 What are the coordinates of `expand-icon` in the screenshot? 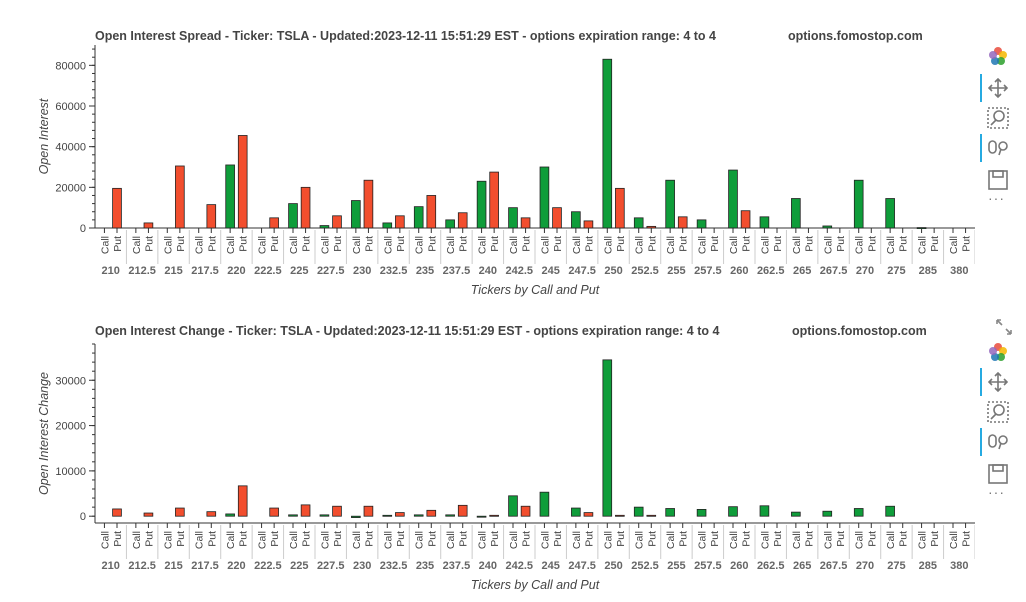 It's located at (1004, 327).